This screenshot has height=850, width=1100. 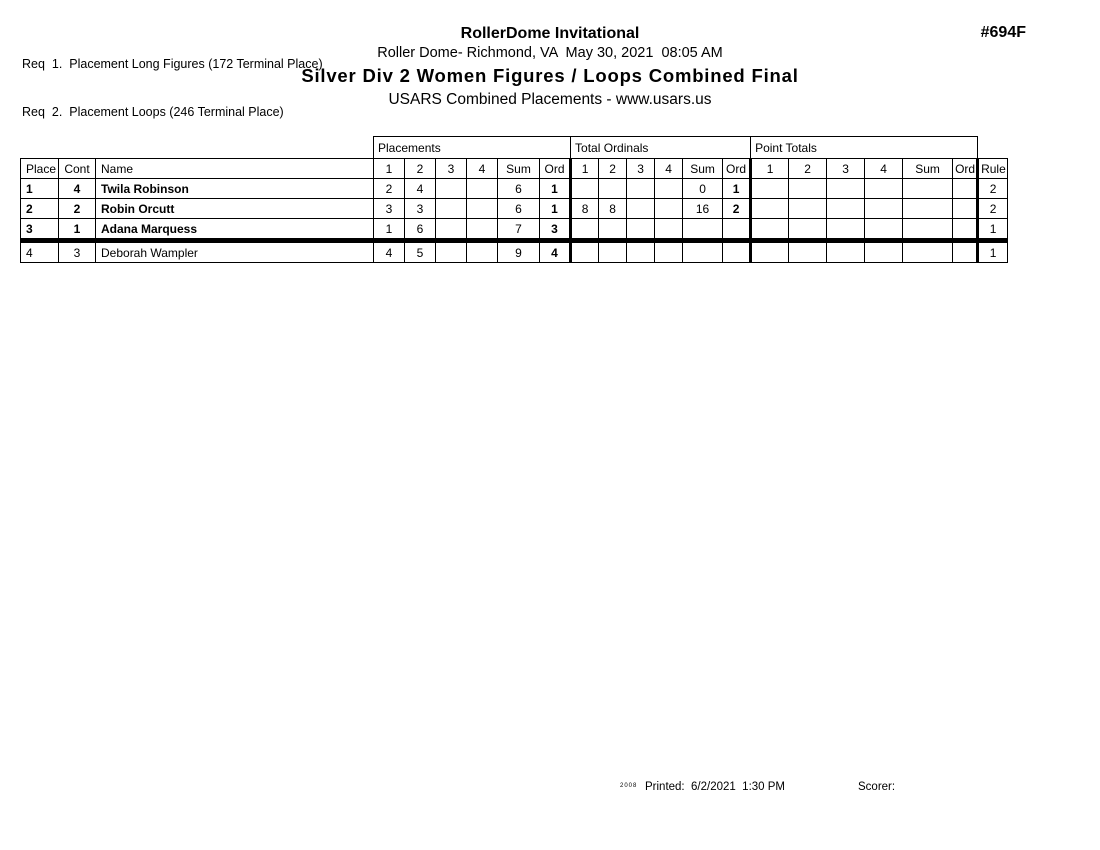 What do you see at coordinates (197, 148) in the screenshot?
I see `group-spacer-left` at bounding box center [197, 148].